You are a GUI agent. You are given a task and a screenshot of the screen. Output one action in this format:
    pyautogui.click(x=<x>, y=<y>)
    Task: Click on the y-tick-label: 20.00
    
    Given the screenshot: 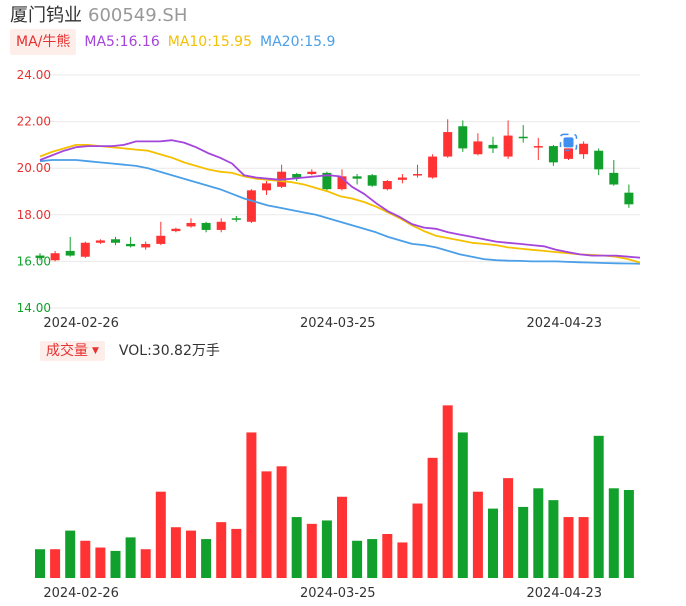 What is the action you would take?
    pyautogui.click(x=34, y=168)
    